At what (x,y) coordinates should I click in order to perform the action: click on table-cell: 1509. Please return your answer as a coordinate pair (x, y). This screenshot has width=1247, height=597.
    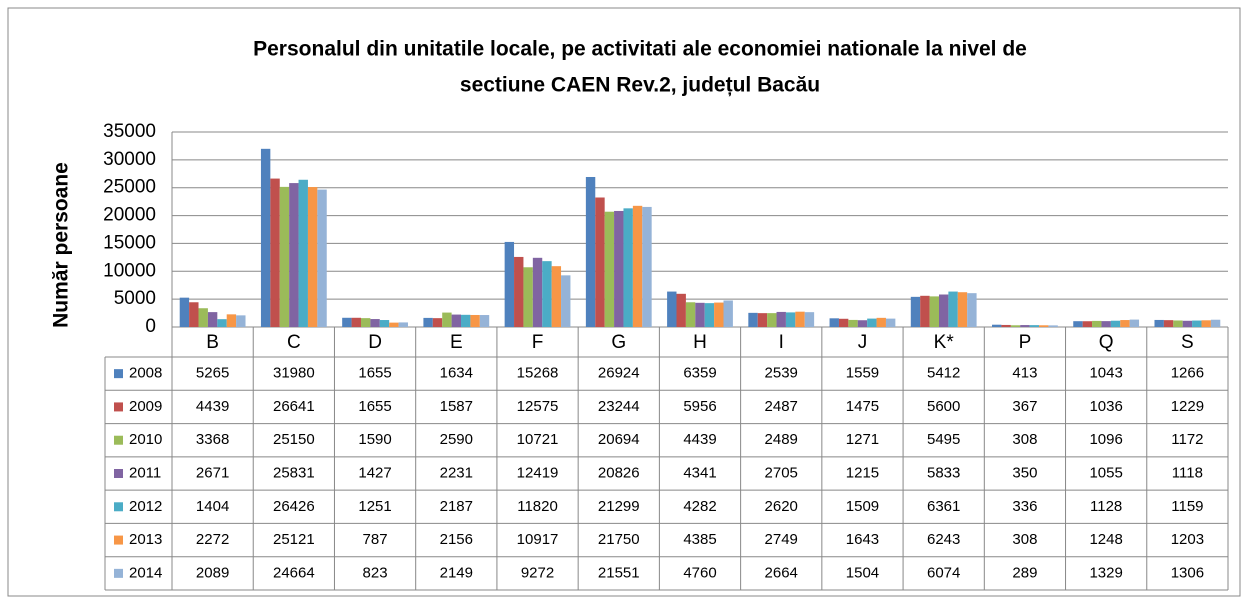
    Looking at the image, I should click on (862, 506).